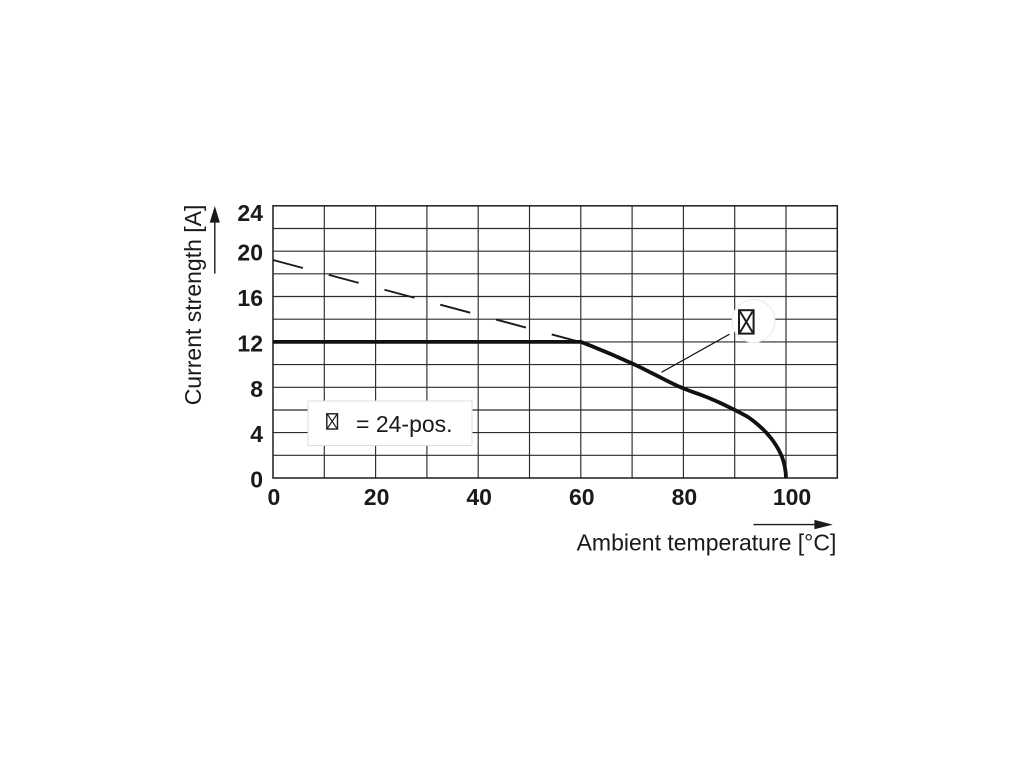 This screenshot has height=765, width=1020. I want to click on svg-text: 4, so click(256, 434).